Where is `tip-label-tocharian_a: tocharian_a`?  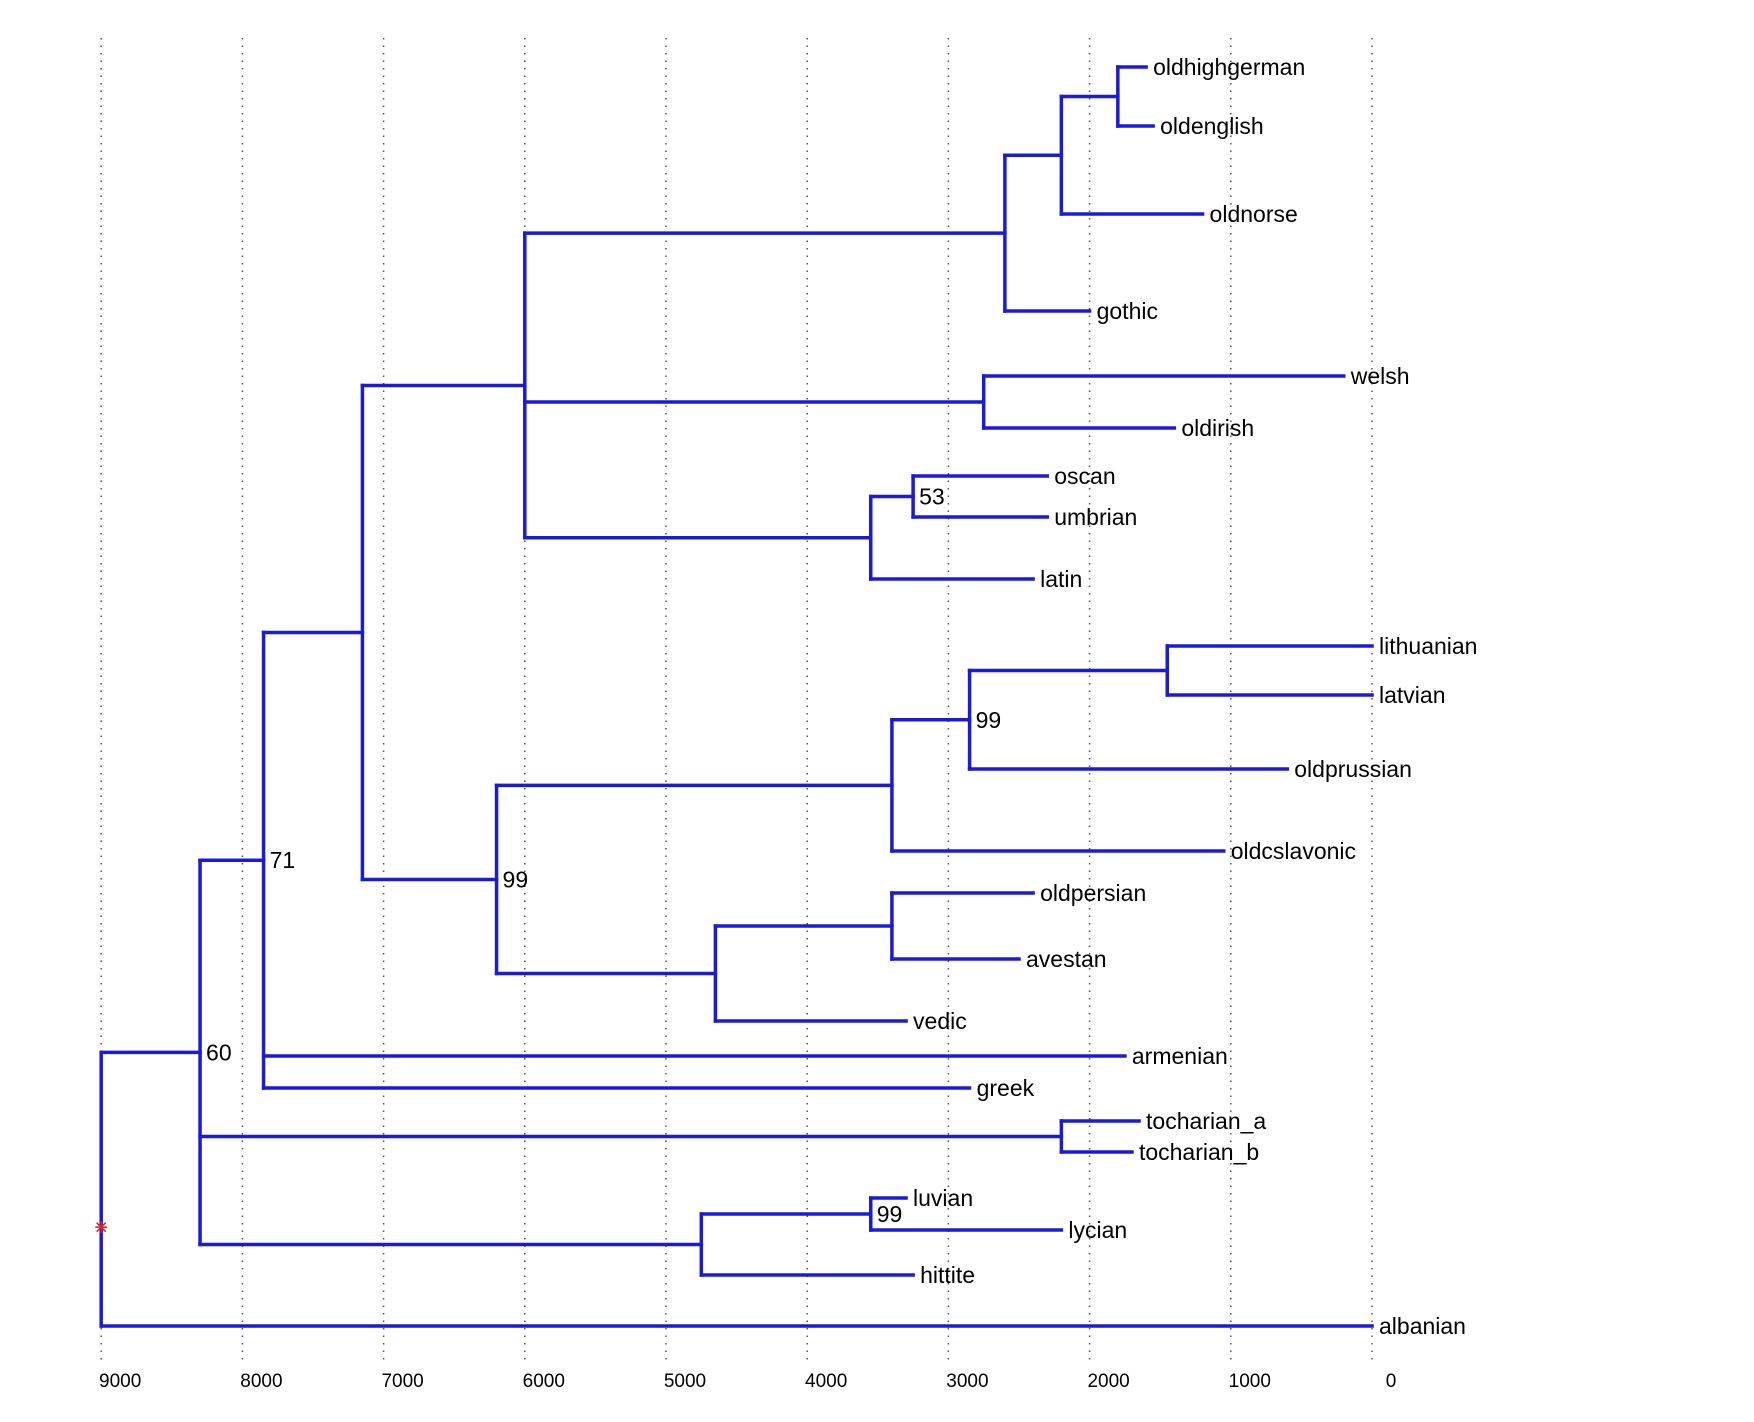
tip-label-tocharian_a: tocharian_a is located at coordinates (1206, 1121).